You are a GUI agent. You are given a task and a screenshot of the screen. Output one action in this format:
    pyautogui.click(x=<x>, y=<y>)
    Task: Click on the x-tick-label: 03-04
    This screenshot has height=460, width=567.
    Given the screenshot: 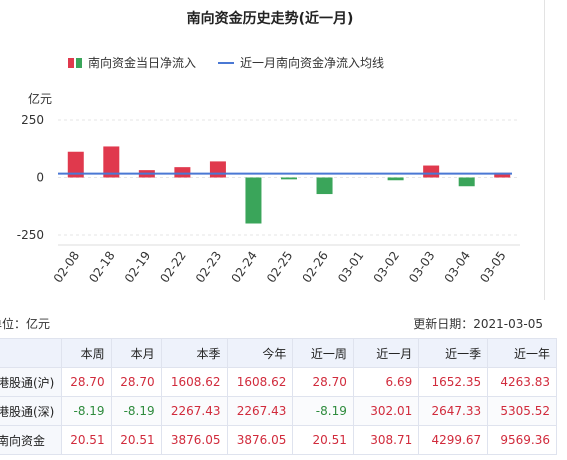 What is the action you would take?
    pyautogui.click(x=457, y=267)
    